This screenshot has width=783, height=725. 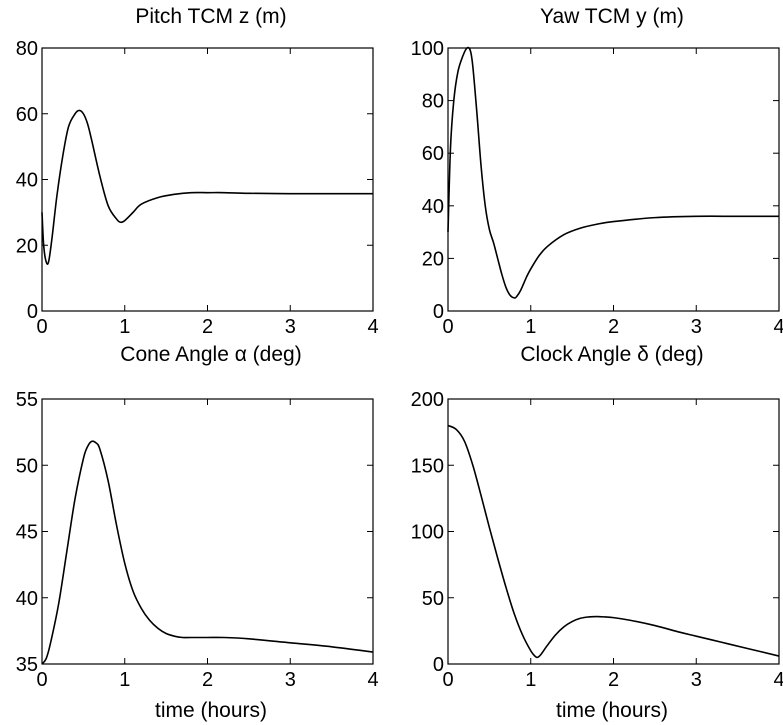 What do you see at coordinates (613, 172) in the screenshot?
I see `yaw-tcm-y-curve` at bounding box center [613, 172].